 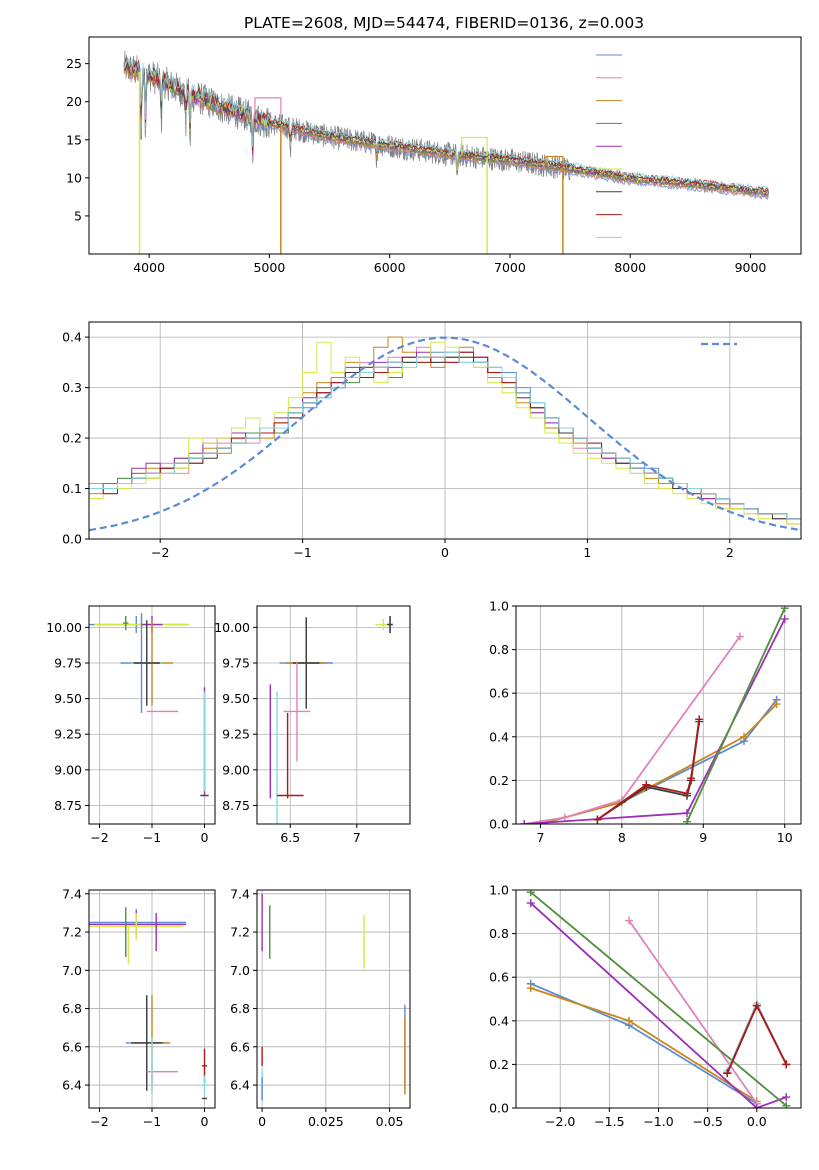 I want to click on weight_vs_age-ytick-label: 0.8, so click(x=499, y=649).